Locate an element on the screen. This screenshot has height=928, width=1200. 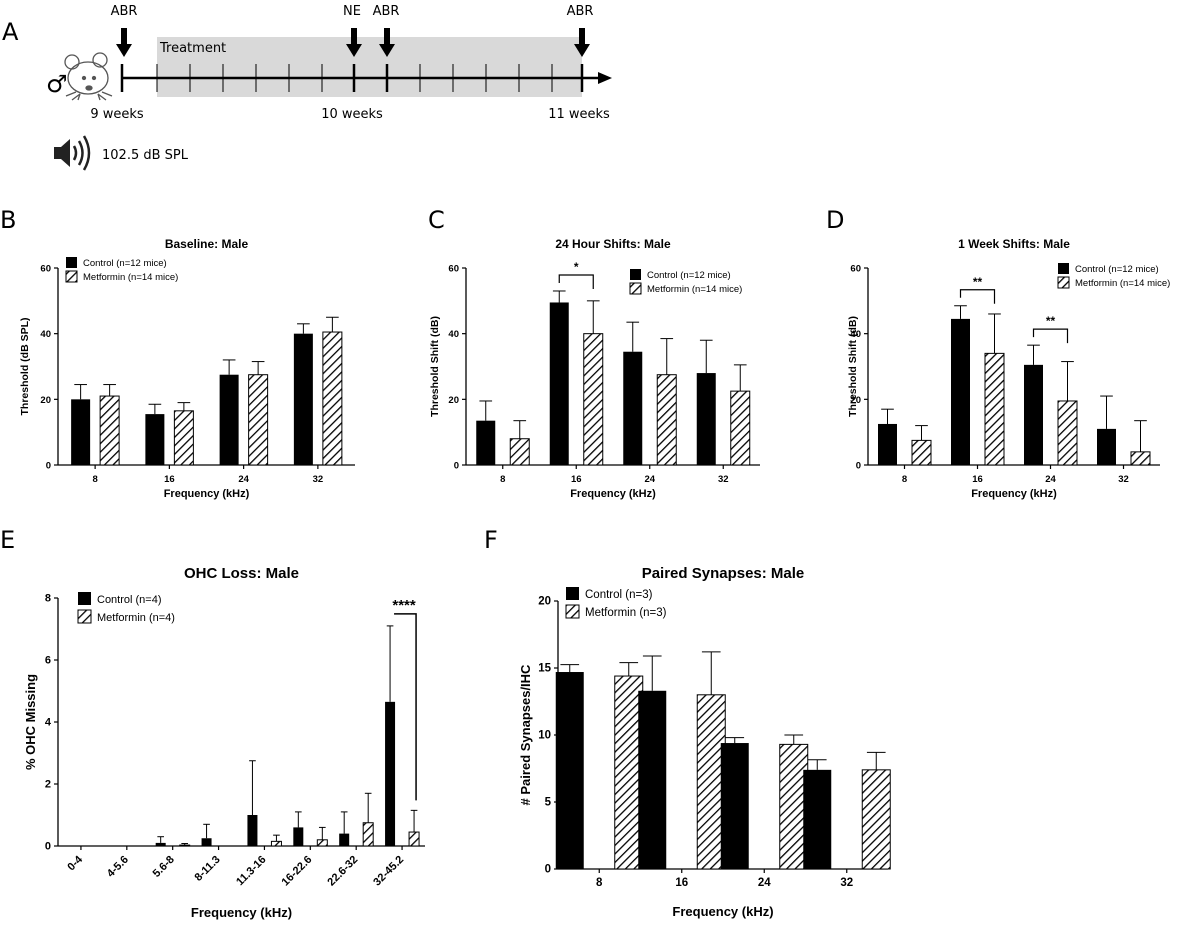
week-label-10: 10 weeks is located at coordinates (352, 114).